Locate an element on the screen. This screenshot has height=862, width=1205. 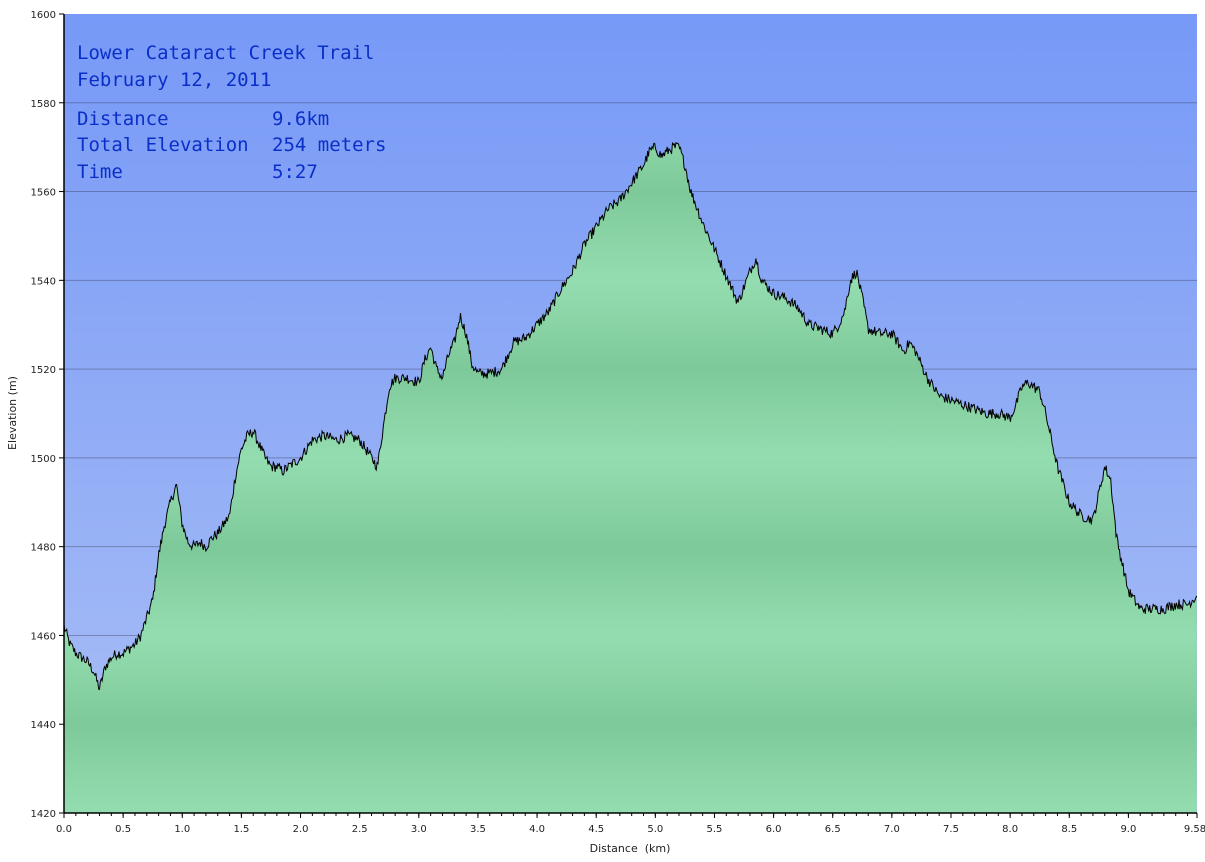
x-tick-label-0.5: 0.5 is located at coordinates (123, 829).